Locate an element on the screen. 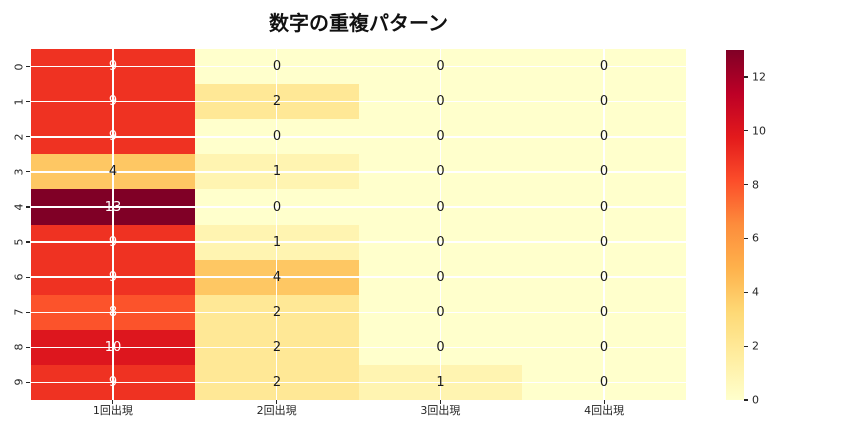 The width and height of the screenshot is (864, 432). y-tick-label: 0 is located at coordinates (19, 67).